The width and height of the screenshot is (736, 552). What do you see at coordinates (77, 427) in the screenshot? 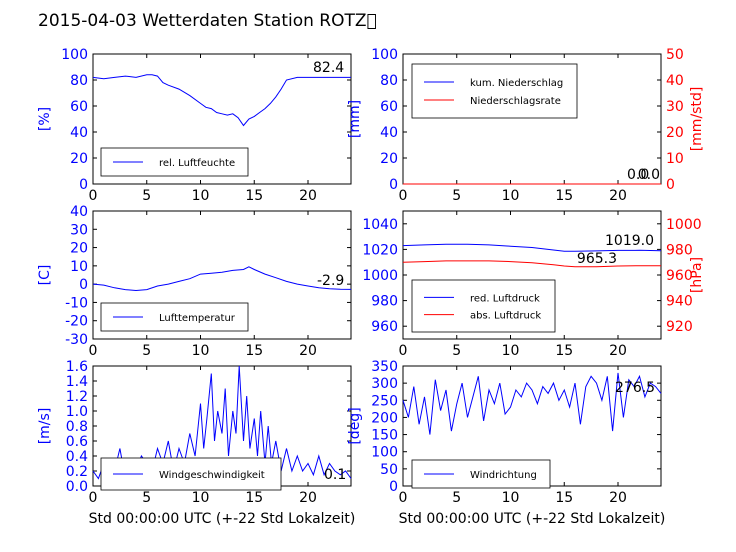
I see `y-tick-label: 0.8` at bounding box center [77, 427].